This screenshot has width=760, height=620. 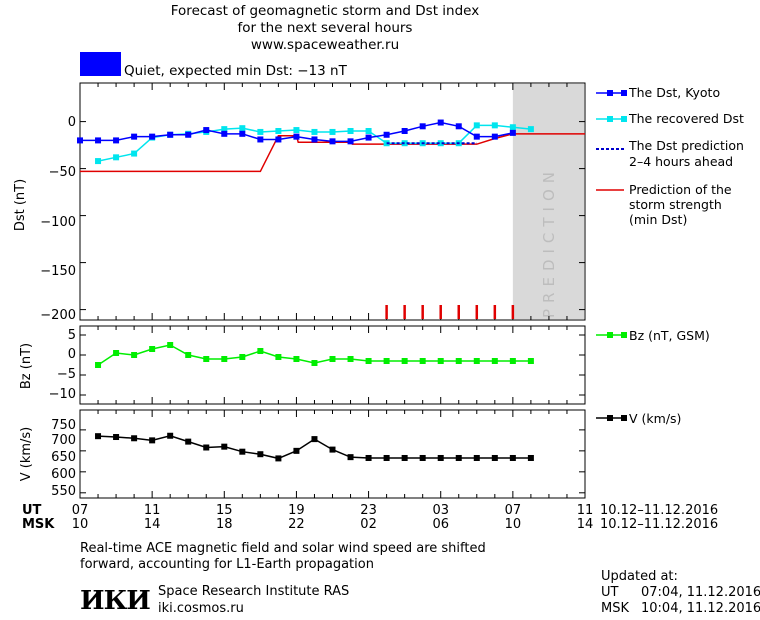 What do you see at coordinates (615, 608) in the screenshot?
I see `updated-msk-label: MSK` at bounding box center [615, 608].